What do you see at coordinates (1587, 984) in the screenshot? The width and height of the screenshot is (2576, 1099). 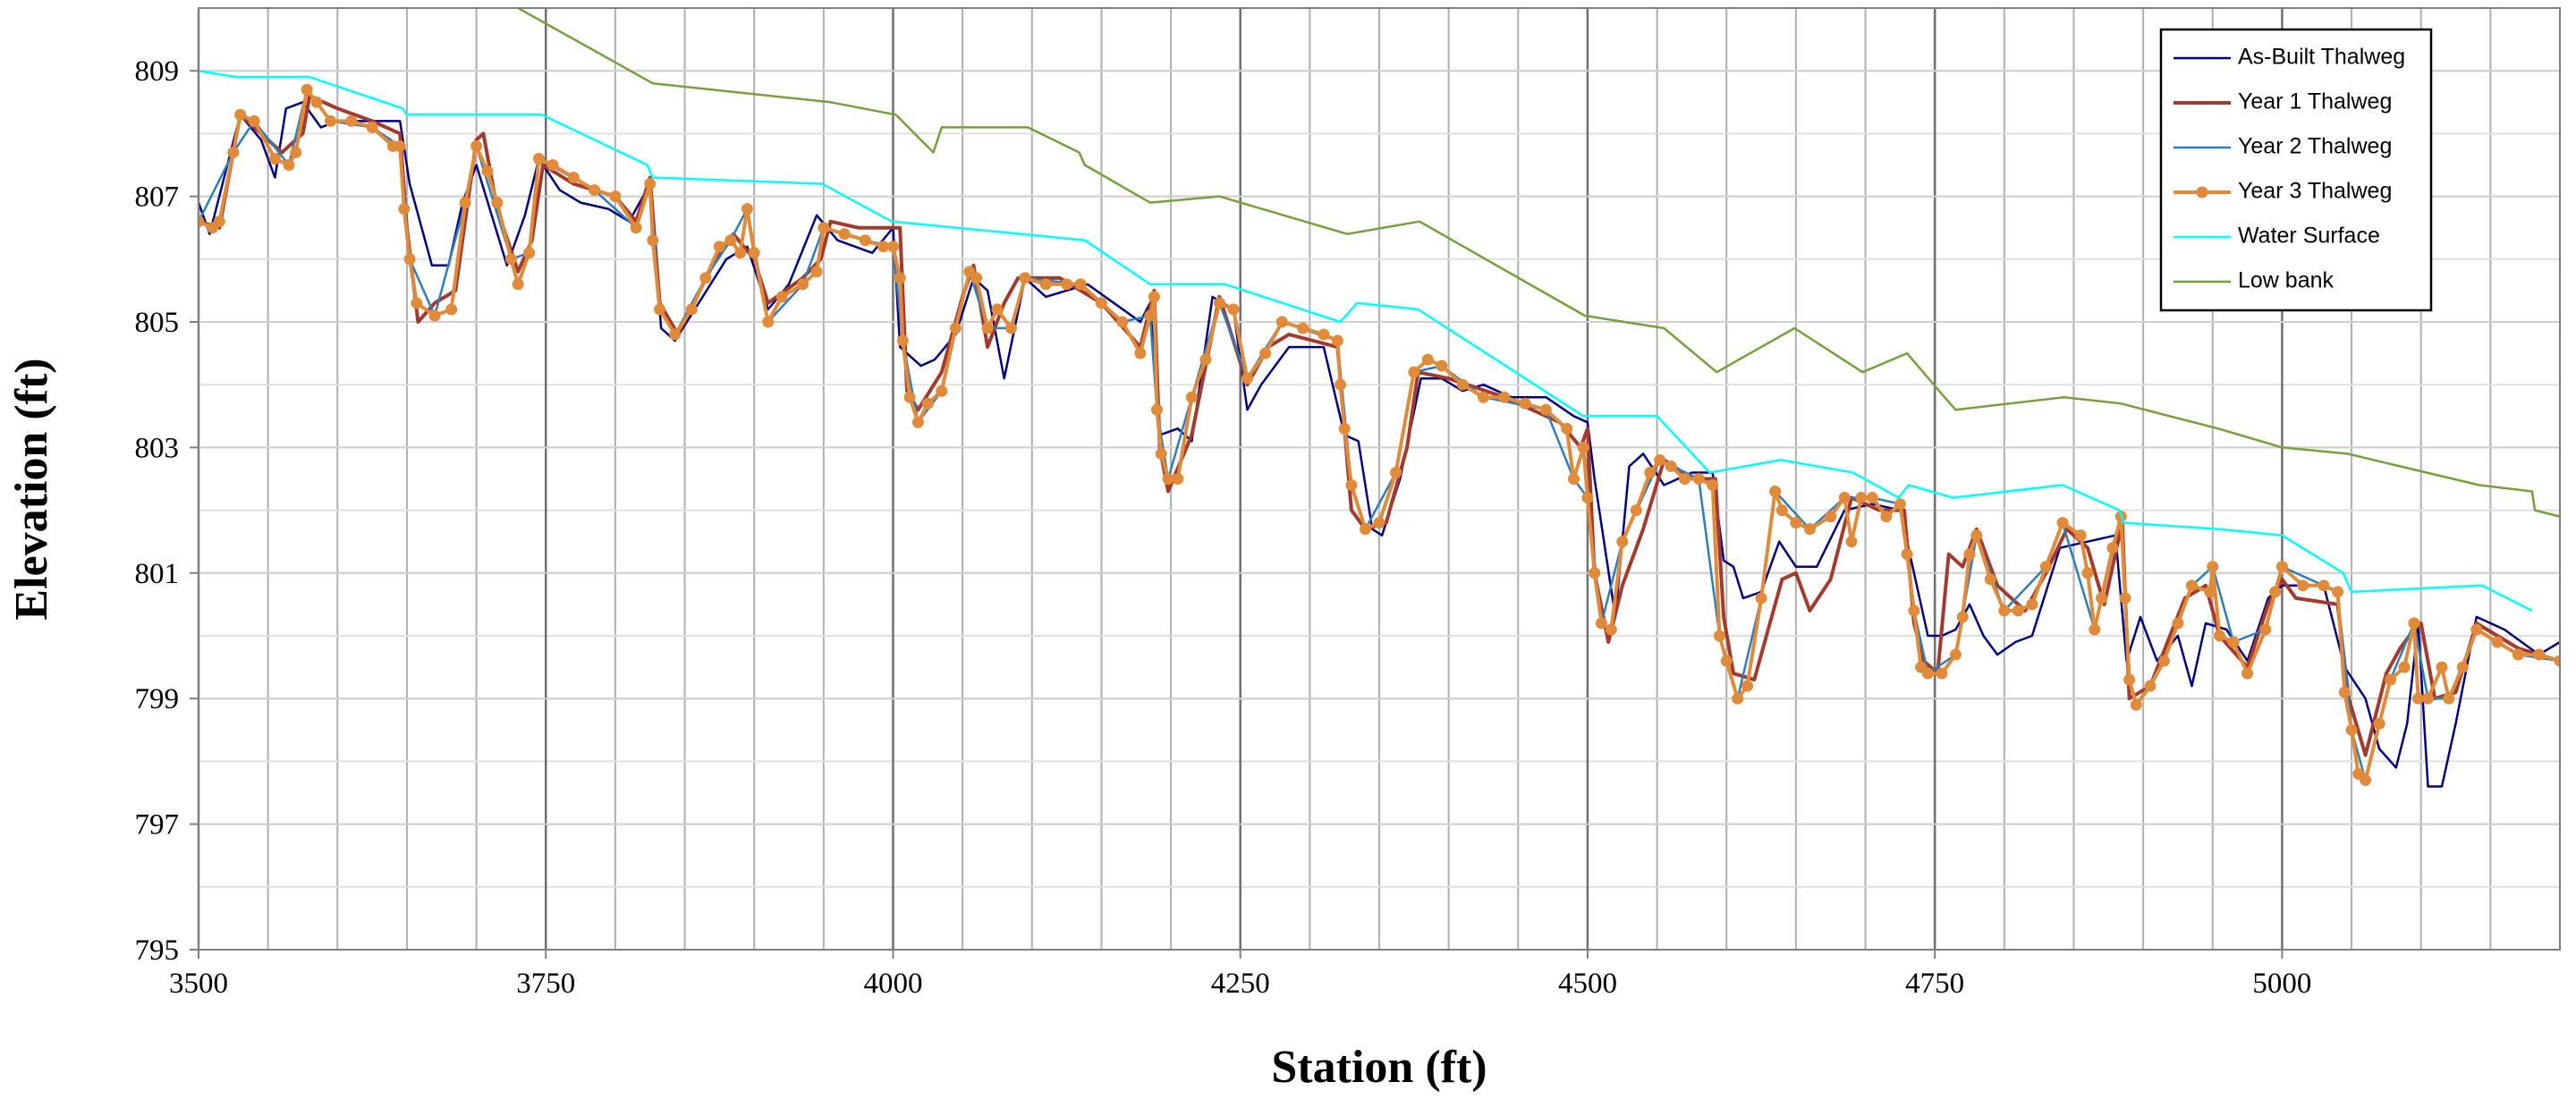 I see `x-tick-label: 4500` at bounding box center [1587, 984].